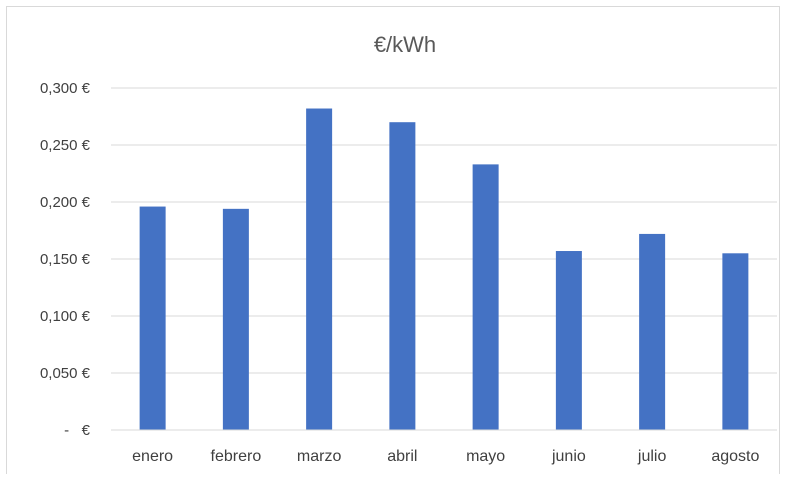 This screenshot has width=787, height=477. What do you see at coordinates (405, 44) in the screenshot?
I see `chart-title: €/kWh` at bounding box center [405, 44].